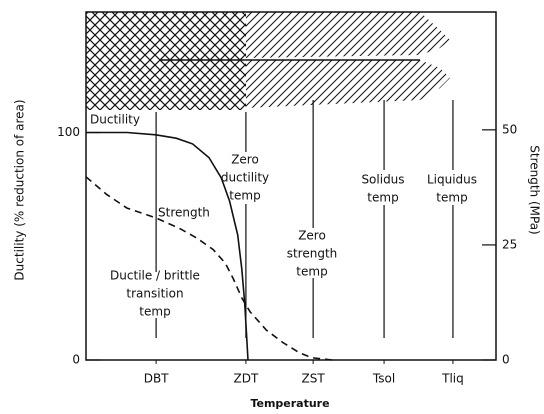 Image resolution: width=544 pixels, height=414 pixels. What do you see at coordinates (312, 254) in the screenshot?
I see `annotation: strength` at bounding box center [312, 254].